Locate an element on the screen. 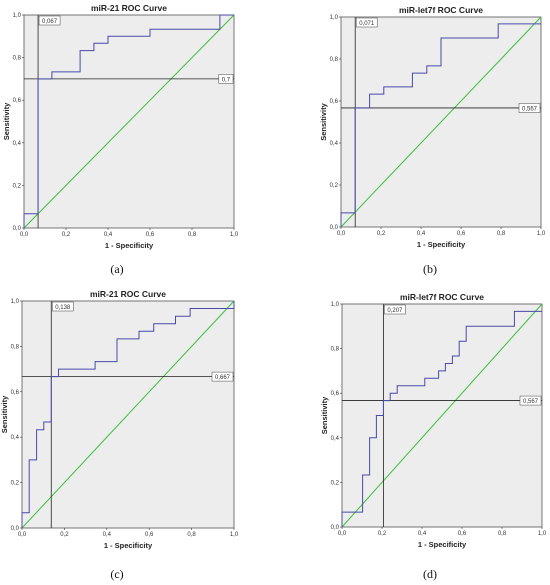 This screenshot has width=550, height=585. cutoff-x-label: 0,207 is located at coordinates (395, 311).